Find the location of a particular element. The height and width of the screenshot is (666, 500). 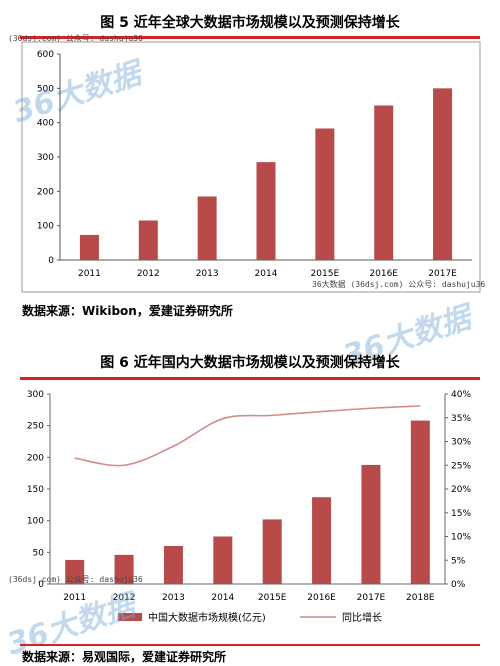

legend-label-bar: 中国大数据市场规模(亿元) is located at coordinates (207, 617).